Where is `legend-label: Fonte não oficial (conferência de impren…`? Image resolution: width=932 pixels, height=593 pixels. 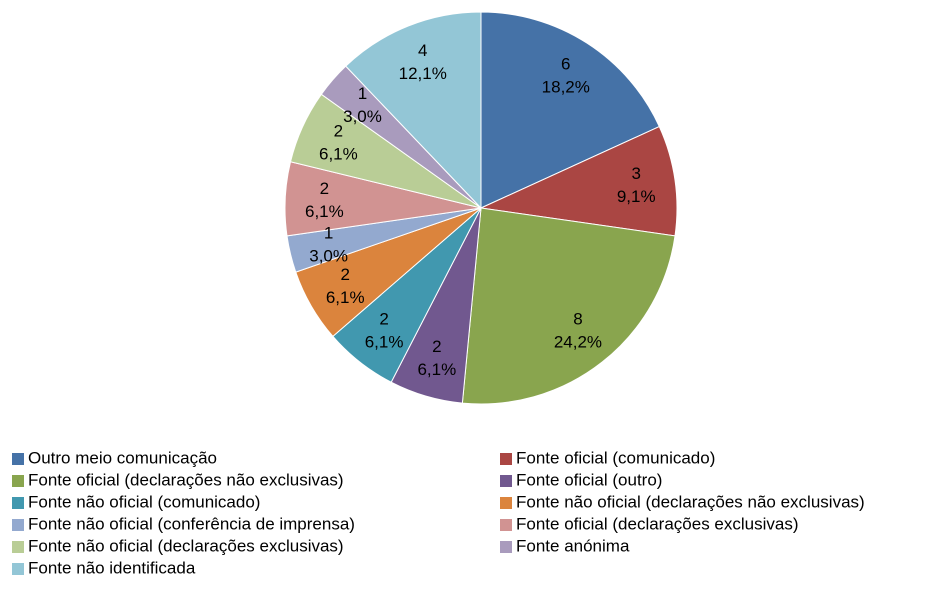
legend-label: Fonte não oficial (conferência de impren… is located at coordinates (191, 523).